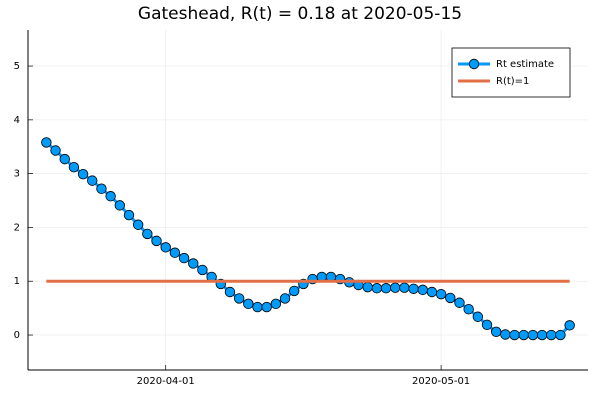 Image resolution: width=600 pixels, height=400 pixels. Describe the element at coordinates (17, 174) in the screenshot. I see `y-tick-label: 3` at that location.